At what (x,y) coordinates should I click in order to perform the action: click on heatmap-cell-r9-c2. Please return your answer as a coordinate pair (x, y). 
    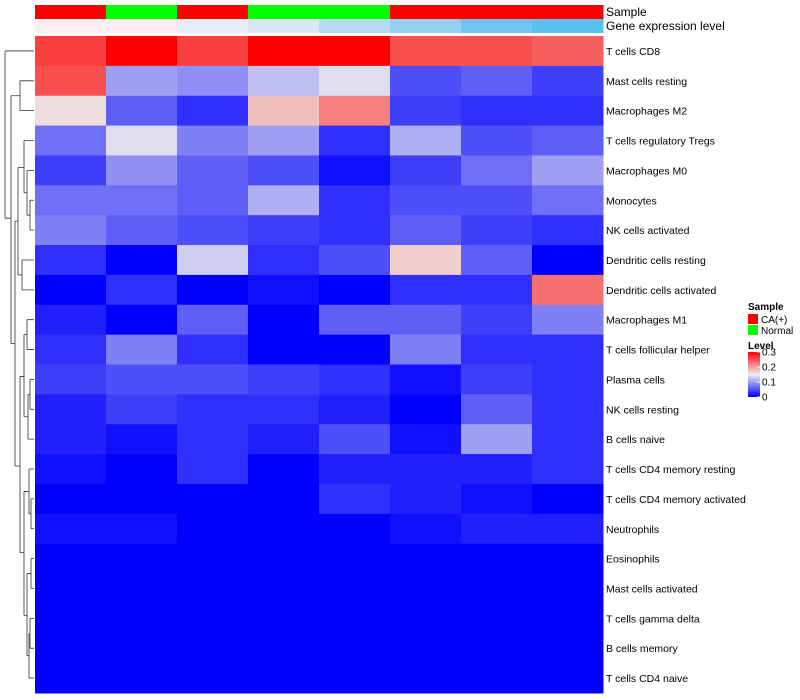
    Looking at the image, I should click on (213, 320).